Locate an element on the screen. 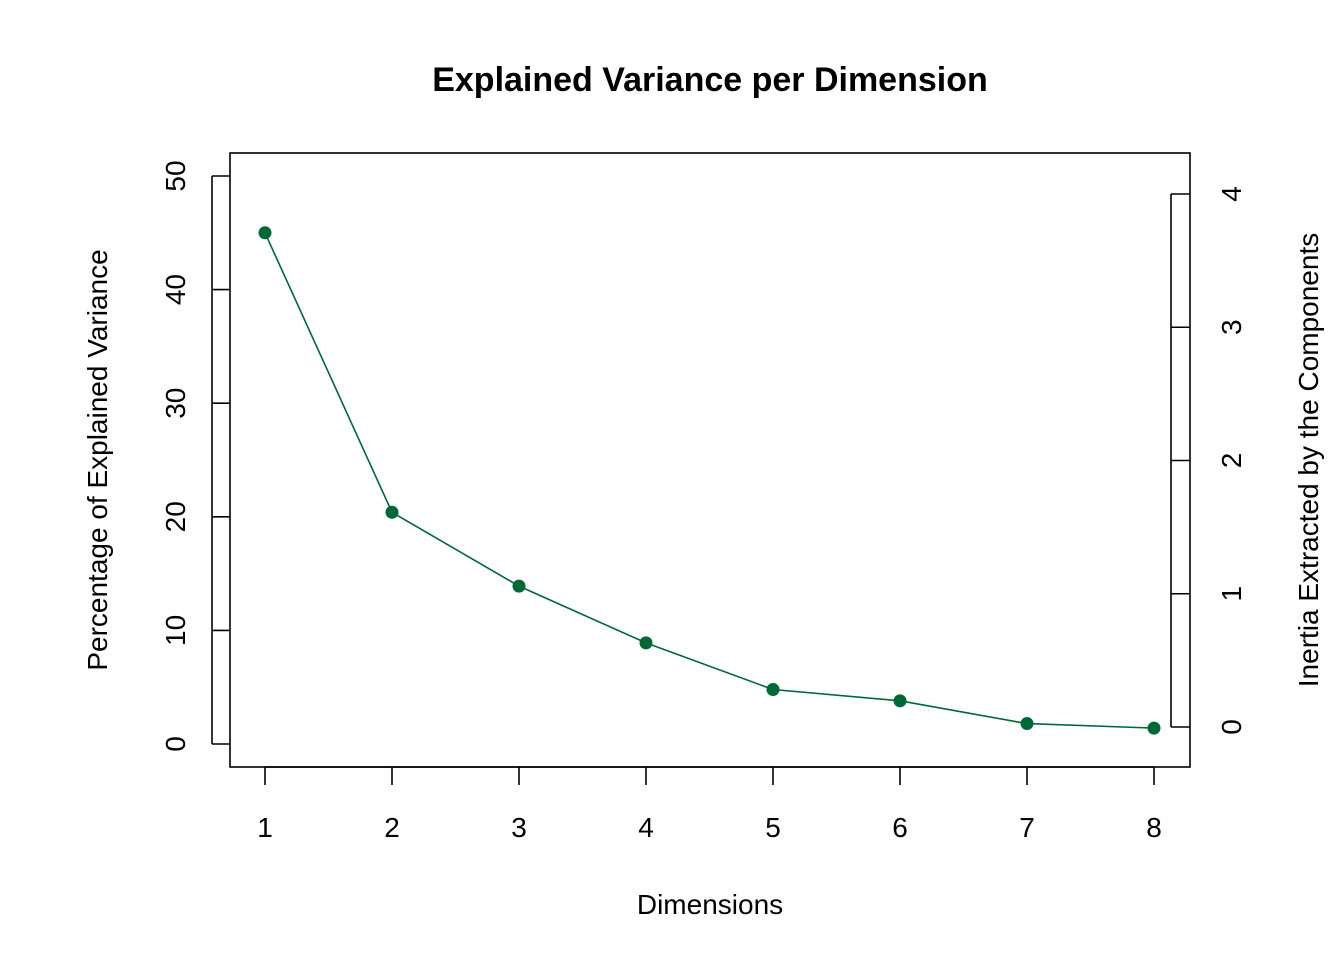 The width and height of the screenshot is (1344, 960). secondary-y-tick-label: 3 is located at coordinates (1231, 327).